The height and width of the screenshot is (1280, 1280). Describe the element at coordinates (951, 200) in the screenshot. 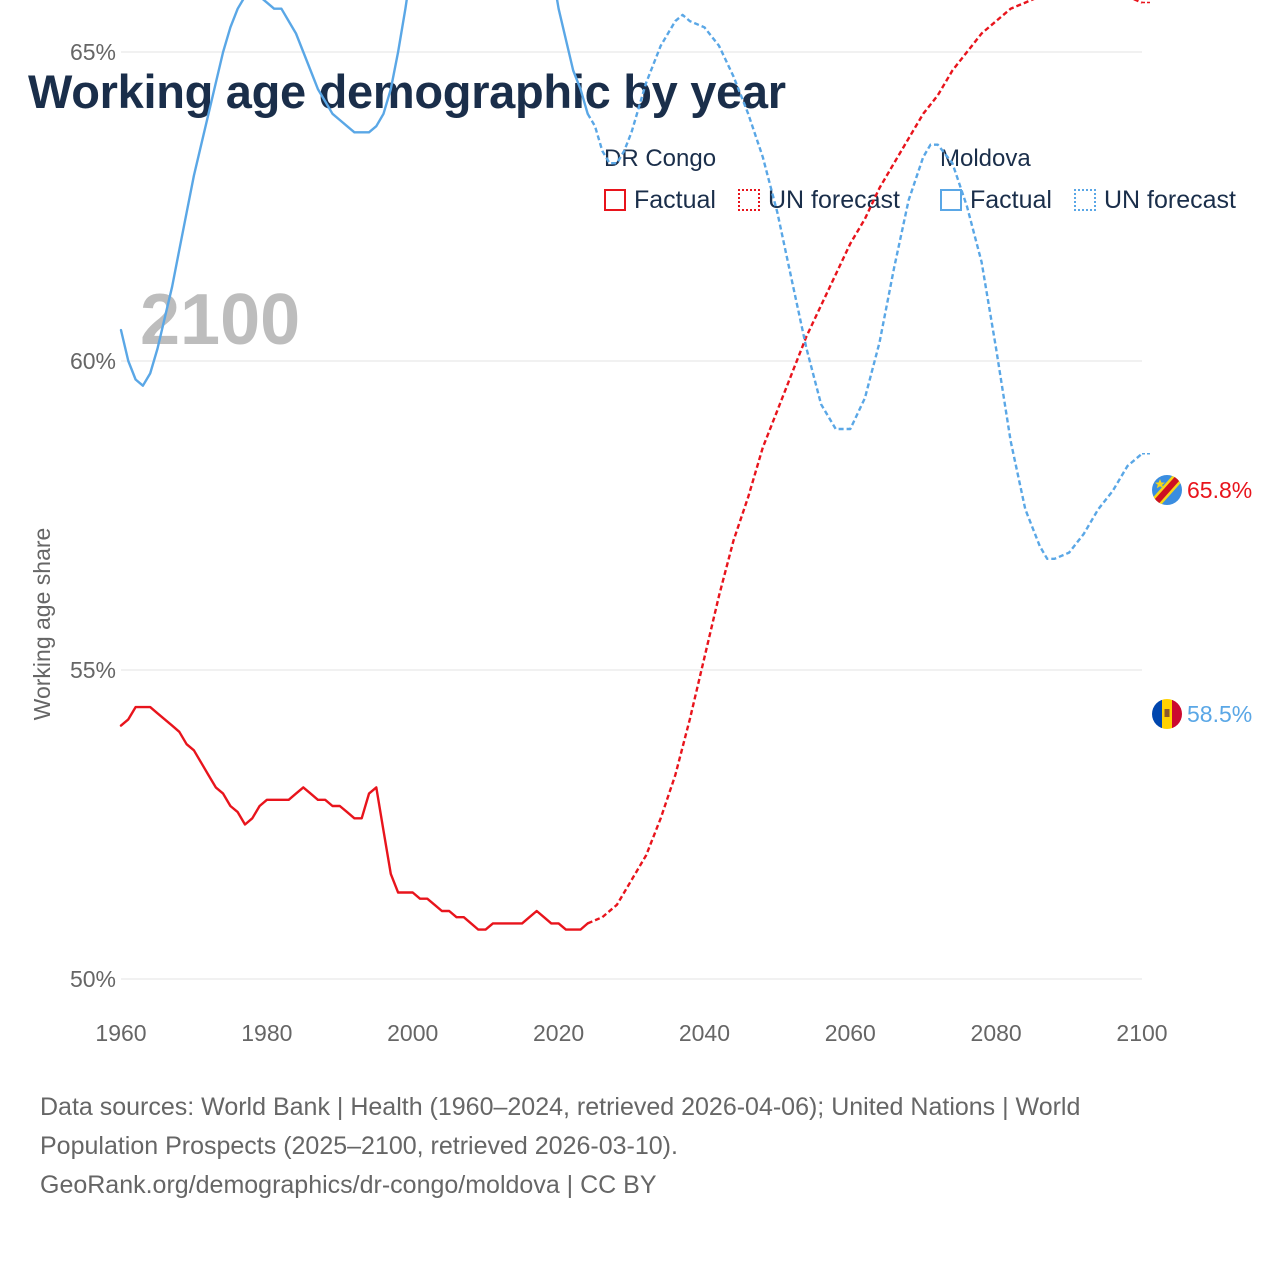

I see `legend-swatch-moldova-factual` at that location.